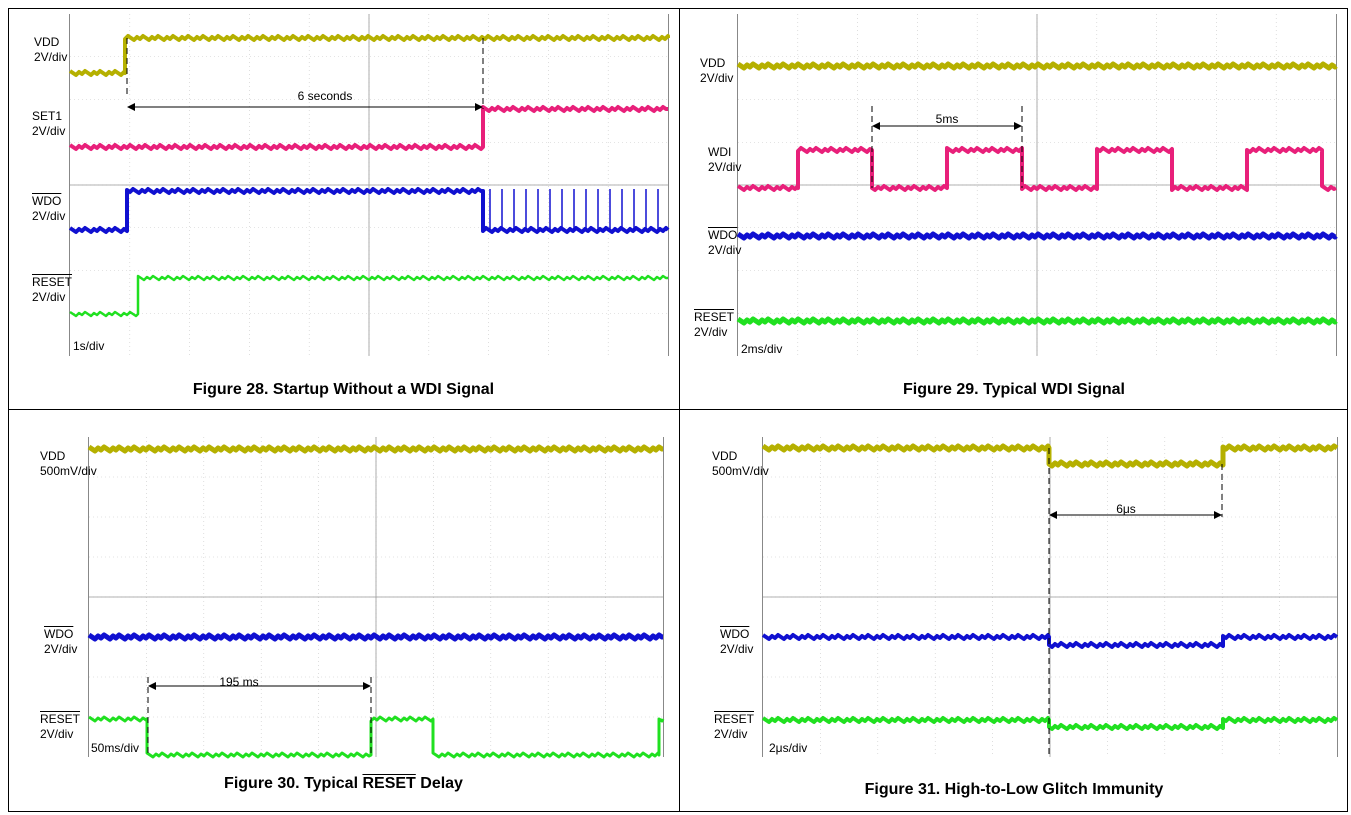 This screenshot has width=1351, height=815. I want to click on fig30-label-vdd: VDD 500mV/div, so click(68, 463).